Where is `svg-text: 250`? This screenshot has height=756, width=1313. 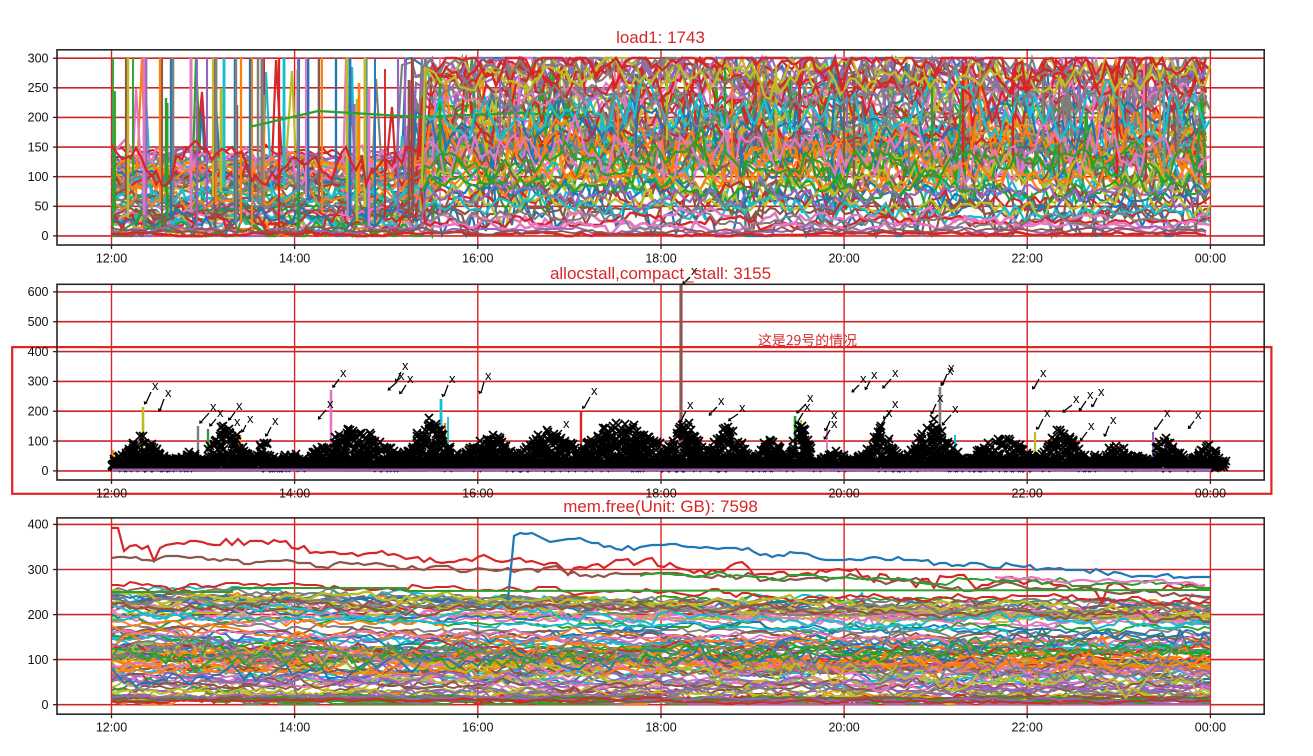 svg-text: 250 is located at coordinates (38, 88).